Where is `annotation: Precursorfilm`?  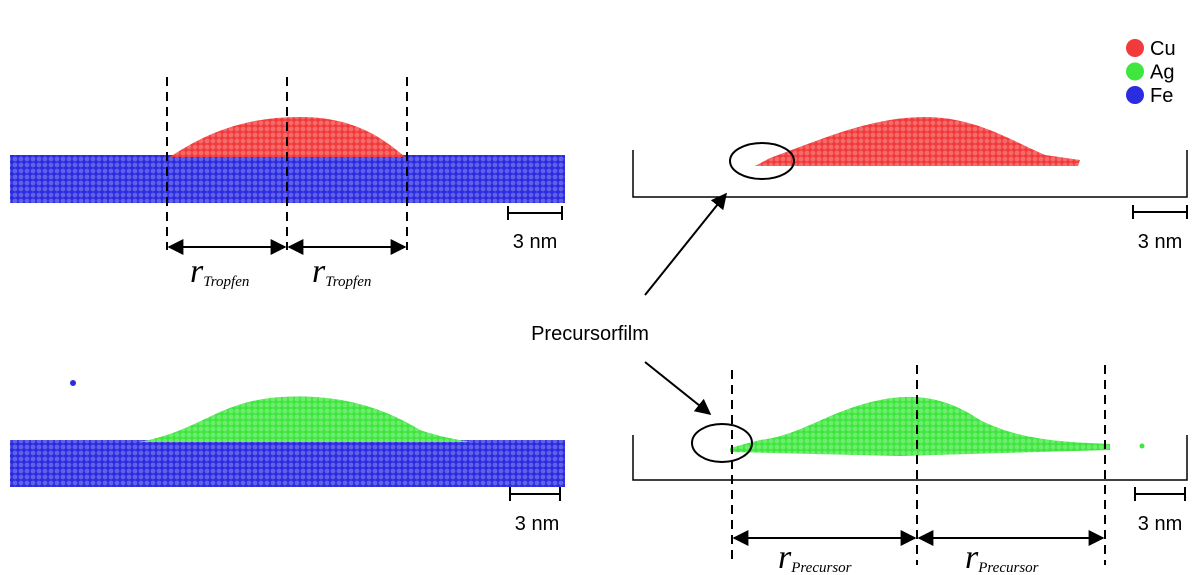
annotation: Precursorfilm is located at coordinates (590, 334).